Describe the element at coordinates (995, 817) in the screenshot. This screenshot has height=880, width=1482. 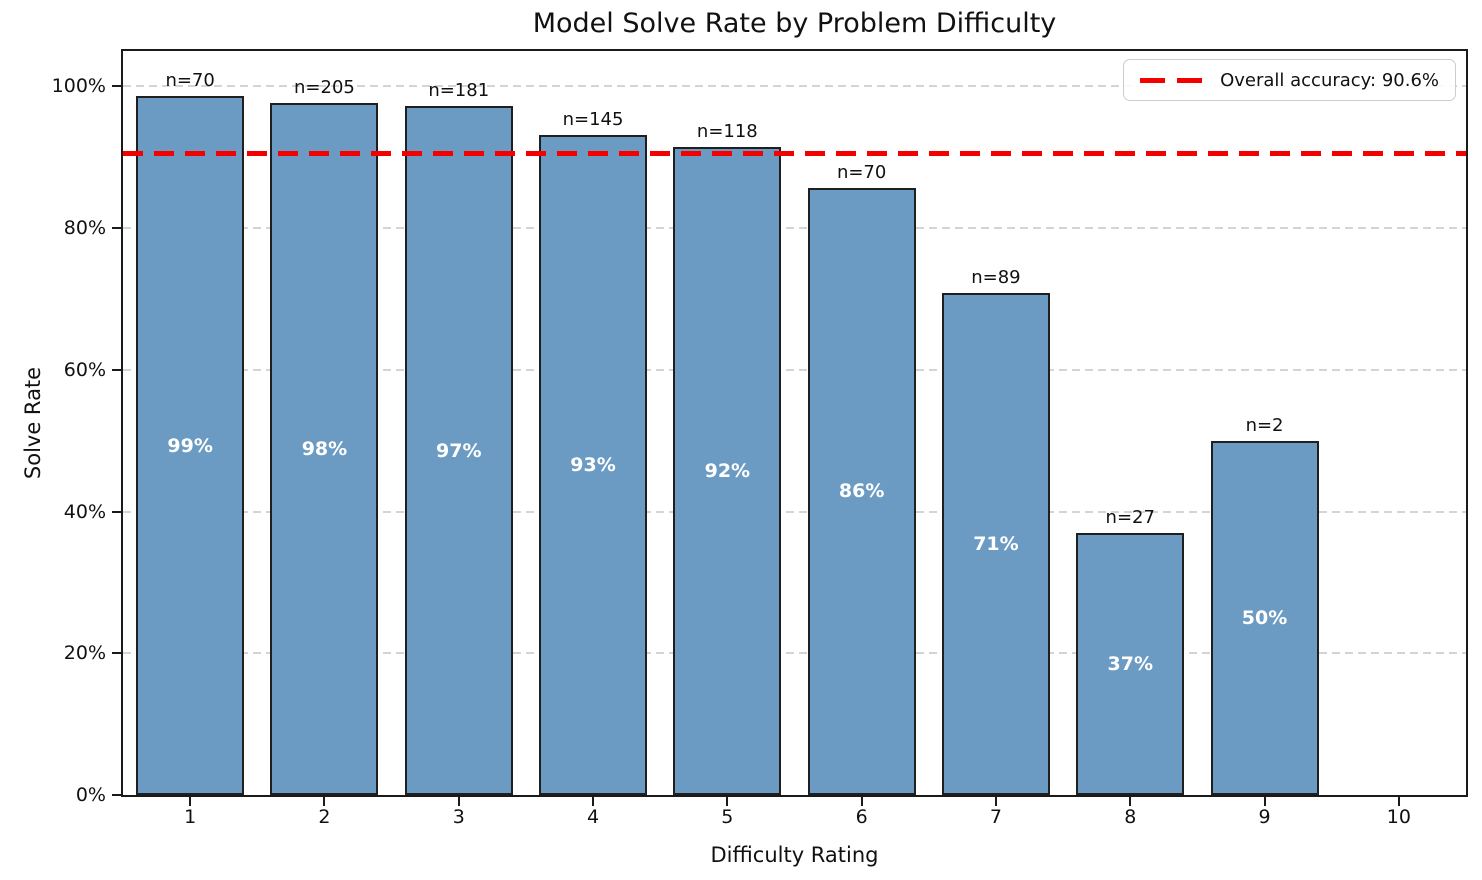
I see `x-tick-label: 7` at that location.